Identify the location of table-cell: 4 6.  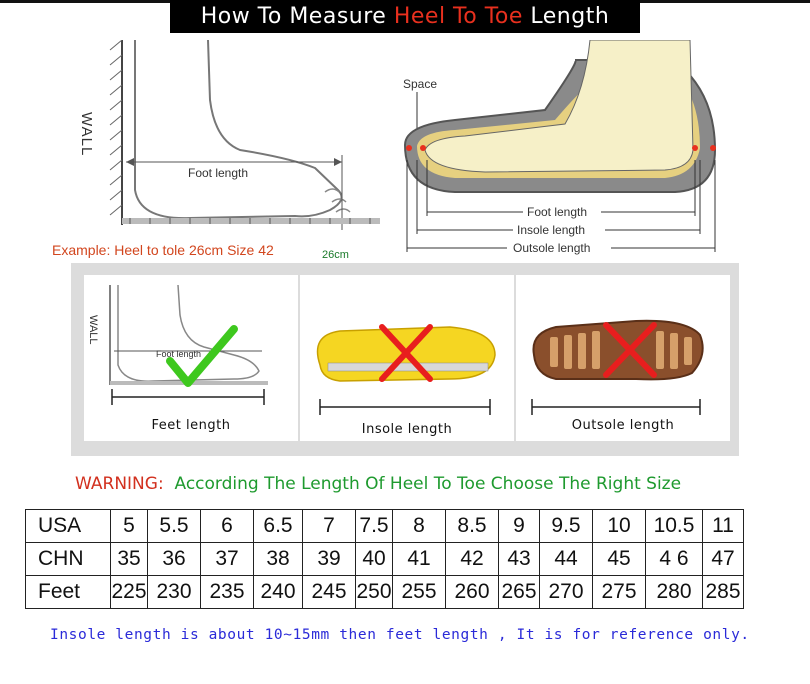
(674, 559).